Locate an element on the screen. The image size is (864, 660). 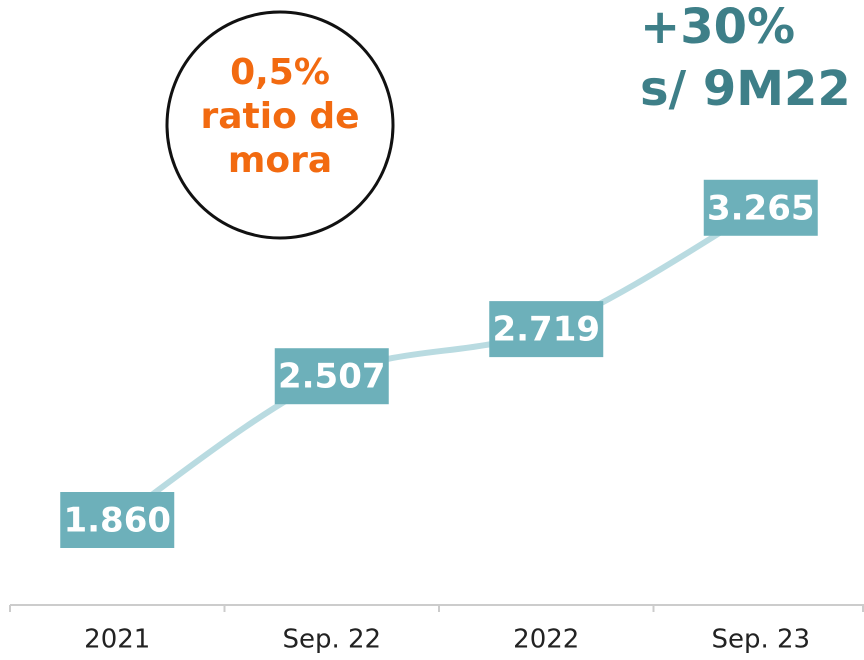
annotation: ratio de is located at coordinates (279, 116).